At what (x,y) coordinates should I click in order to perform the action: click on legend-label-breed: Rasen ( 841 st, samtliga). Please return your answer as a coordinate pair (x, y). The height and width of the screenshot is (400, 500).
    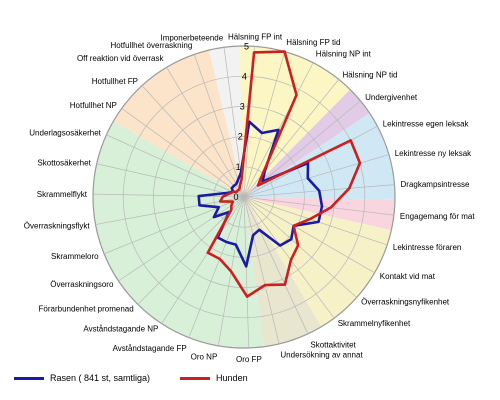
    Looking at the image, I should click on (100, 378).